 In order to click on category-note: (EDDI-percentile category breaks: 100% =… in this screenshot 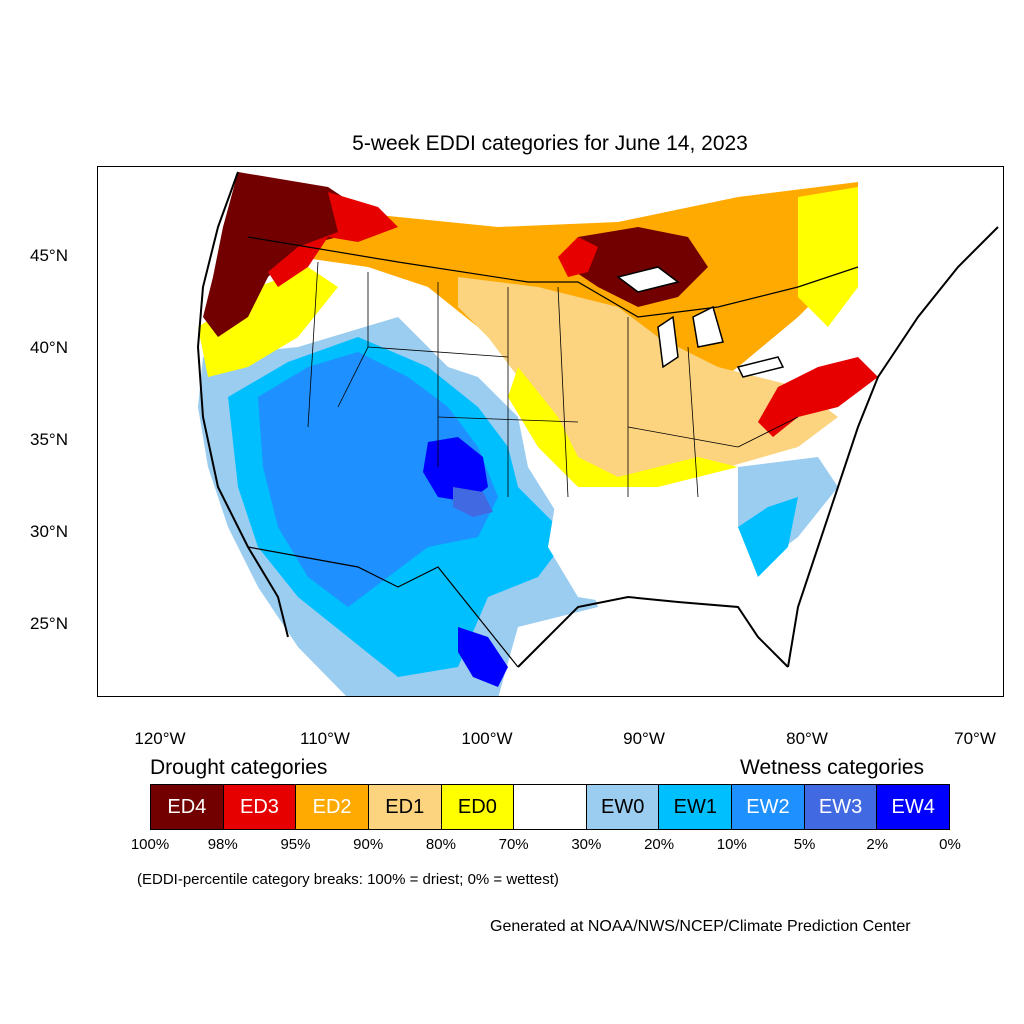, I will do `click(348, 879)`.